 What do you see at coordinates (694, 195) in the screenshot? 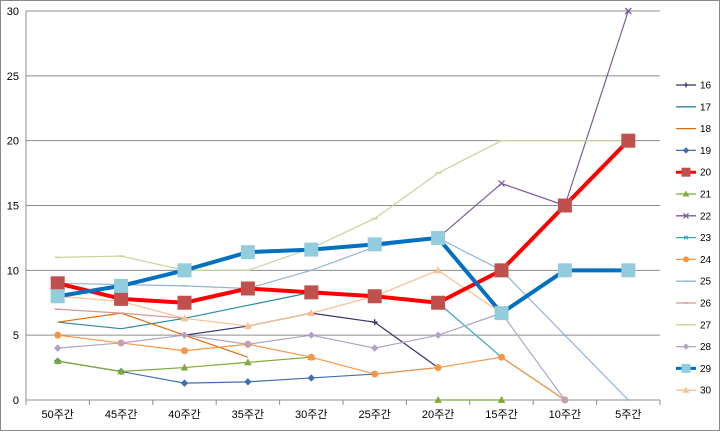
I see `legend-item-21: 21` at bounding box center [694, 195].